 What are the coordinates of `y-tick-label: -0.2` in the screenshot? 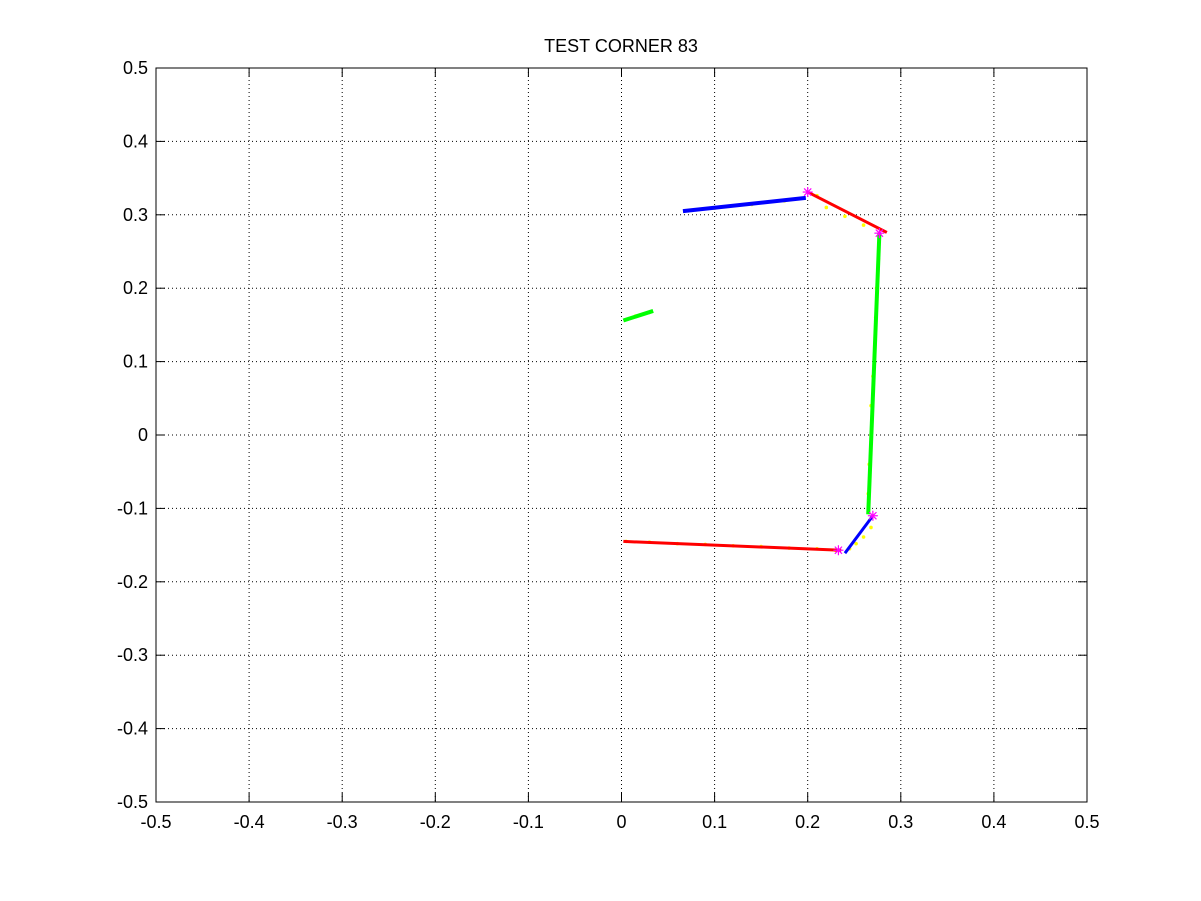 It's located at (132, 582).